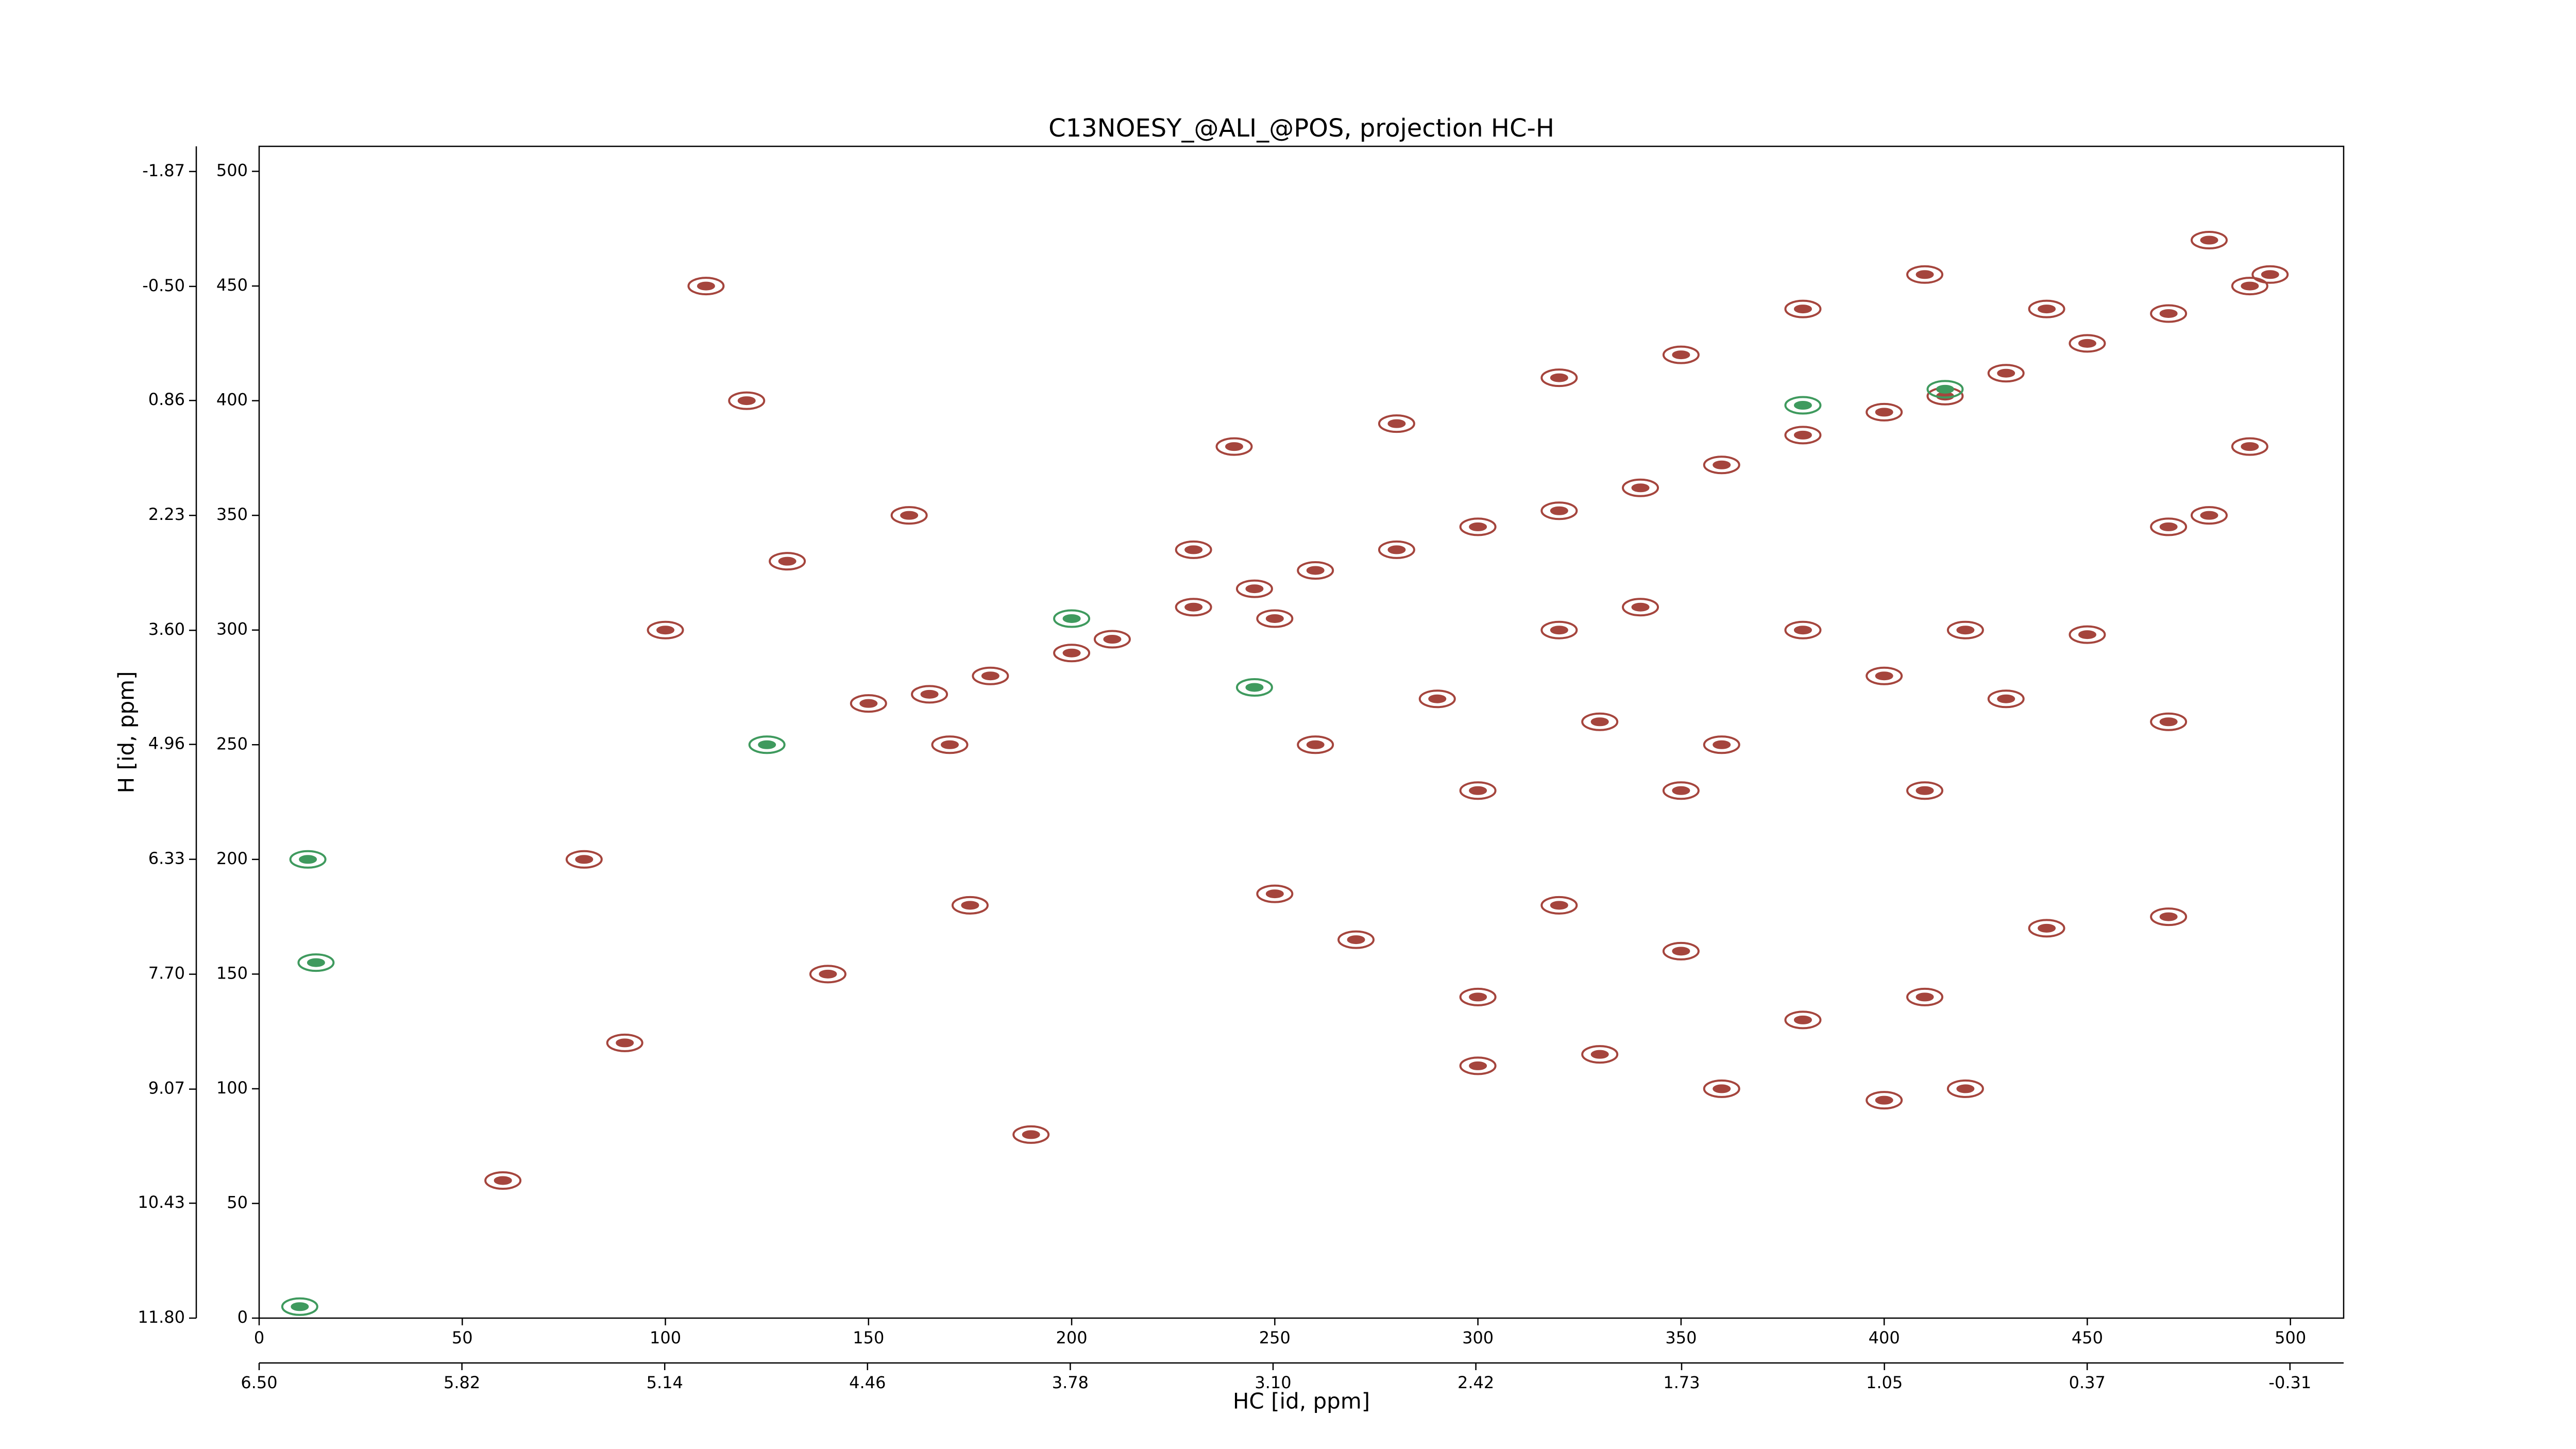  What do you see at coordinates (167, 858) in the screenshot?
I see `y2-tick-label: 6.33` at bounding box center [167, 858].